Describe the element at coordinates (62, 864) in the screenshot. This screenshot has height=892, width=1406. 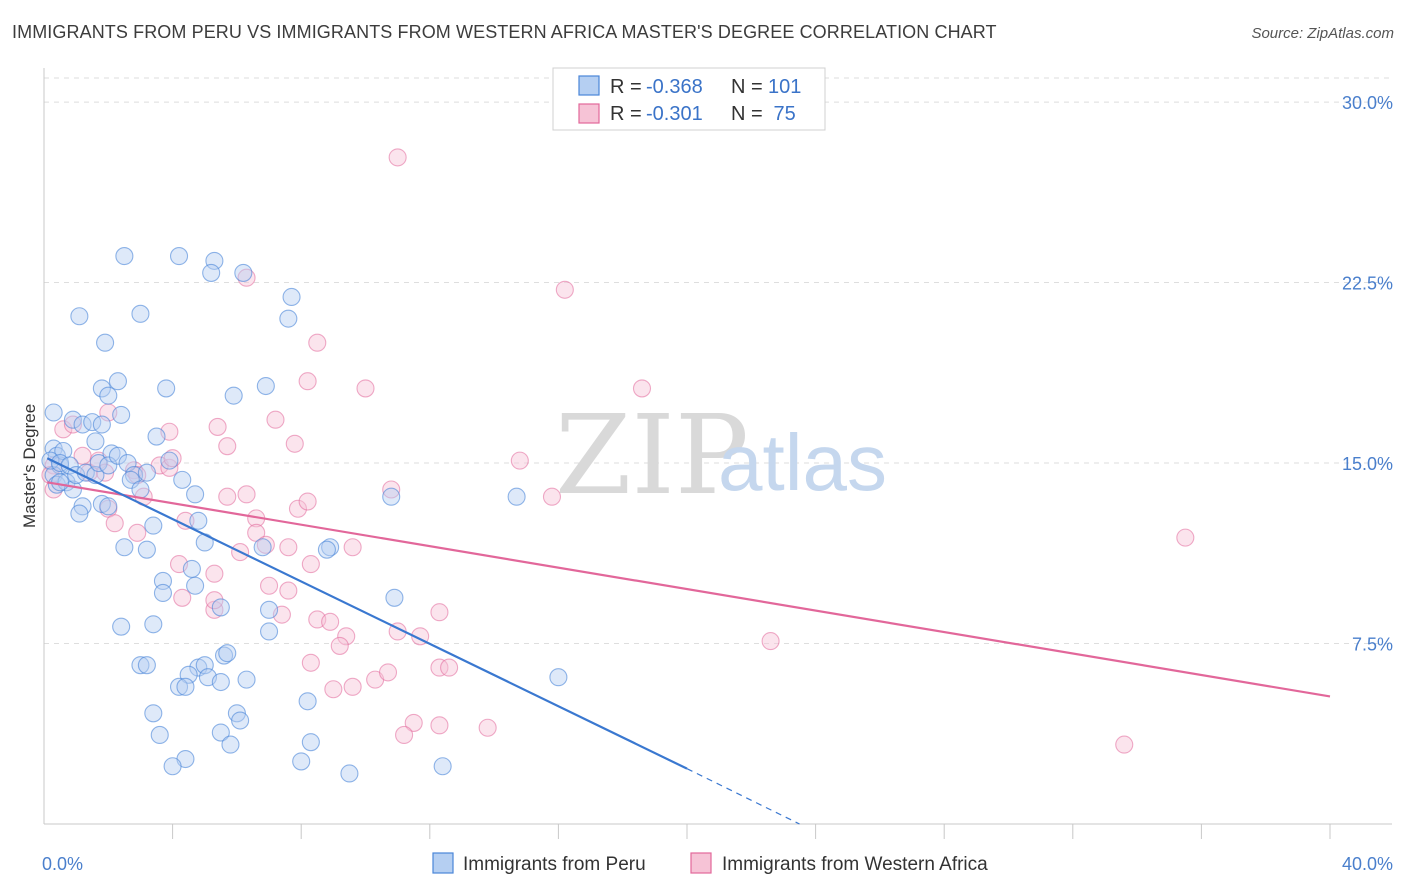
I see `x-tick-label-0: 0.0%` at that location.